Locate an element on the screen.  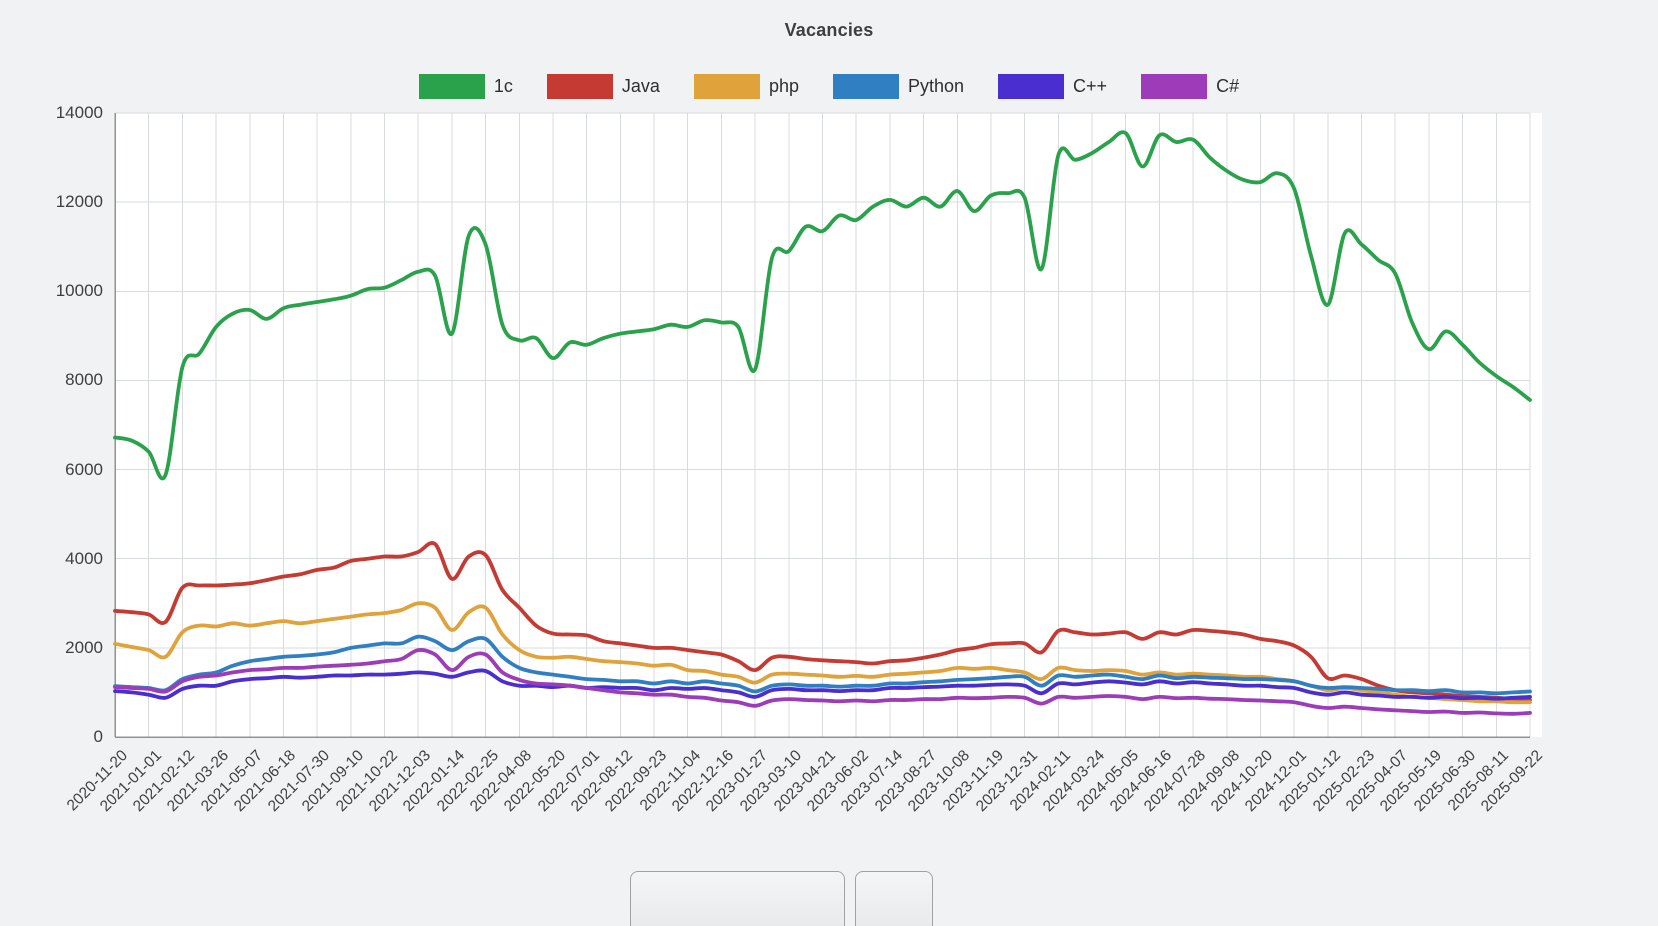
legend-item-1c: 1c is located at coordinates (465, 86).